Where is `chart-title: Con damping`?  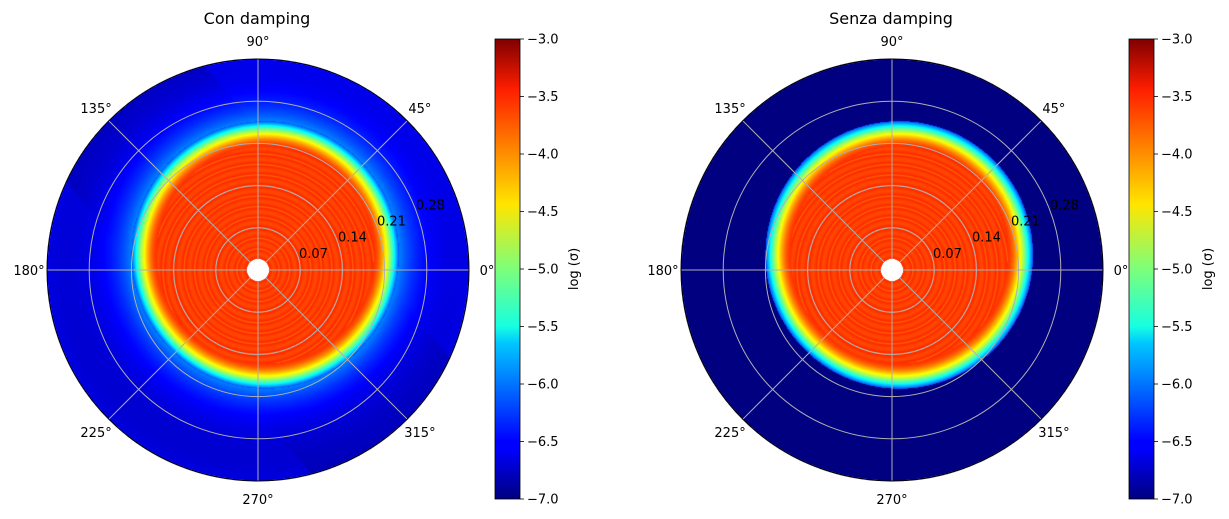 chart-title: Con damping is located at coordinates (257, 18).